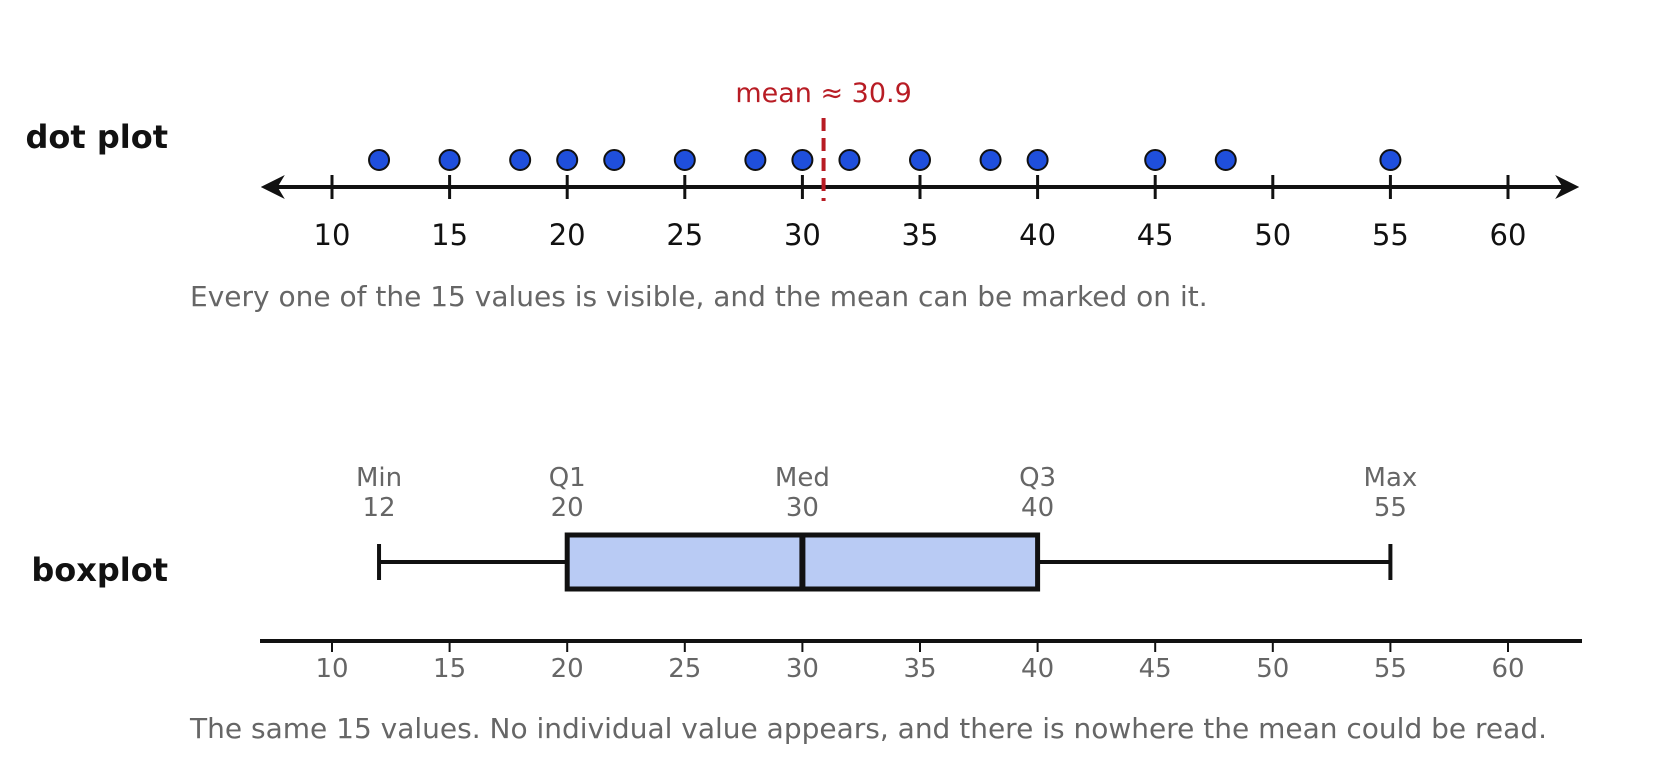  What do you see at coordinates (1155, 235) in the screenshot?
I see `dot-plot-tick-label: 45` at bounding box center [1155, 235].